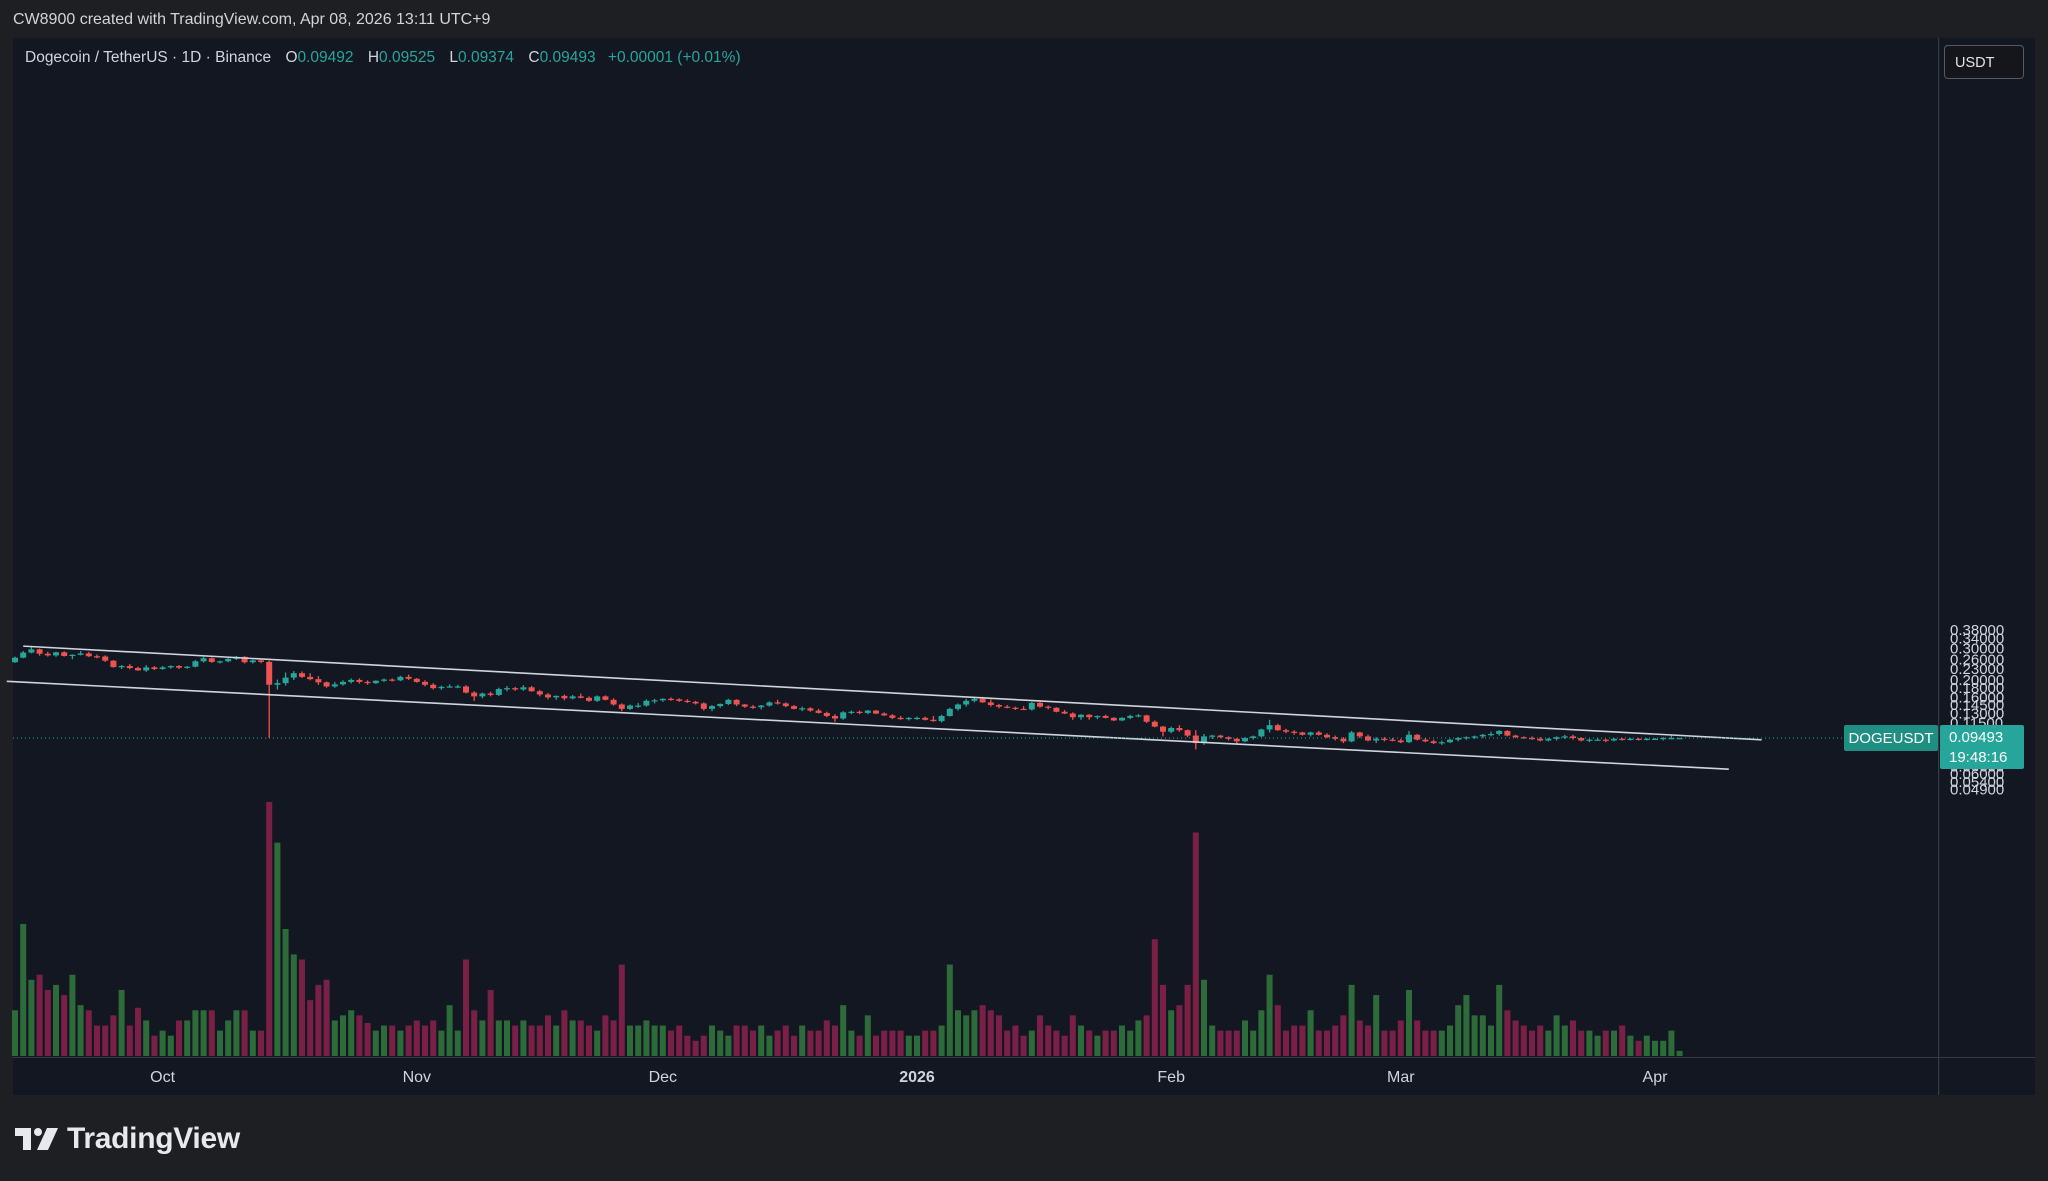 This screenshot has height=1181, width=2048. I want to click on price-axis-tick: 0.38000, so click(1977, 630).